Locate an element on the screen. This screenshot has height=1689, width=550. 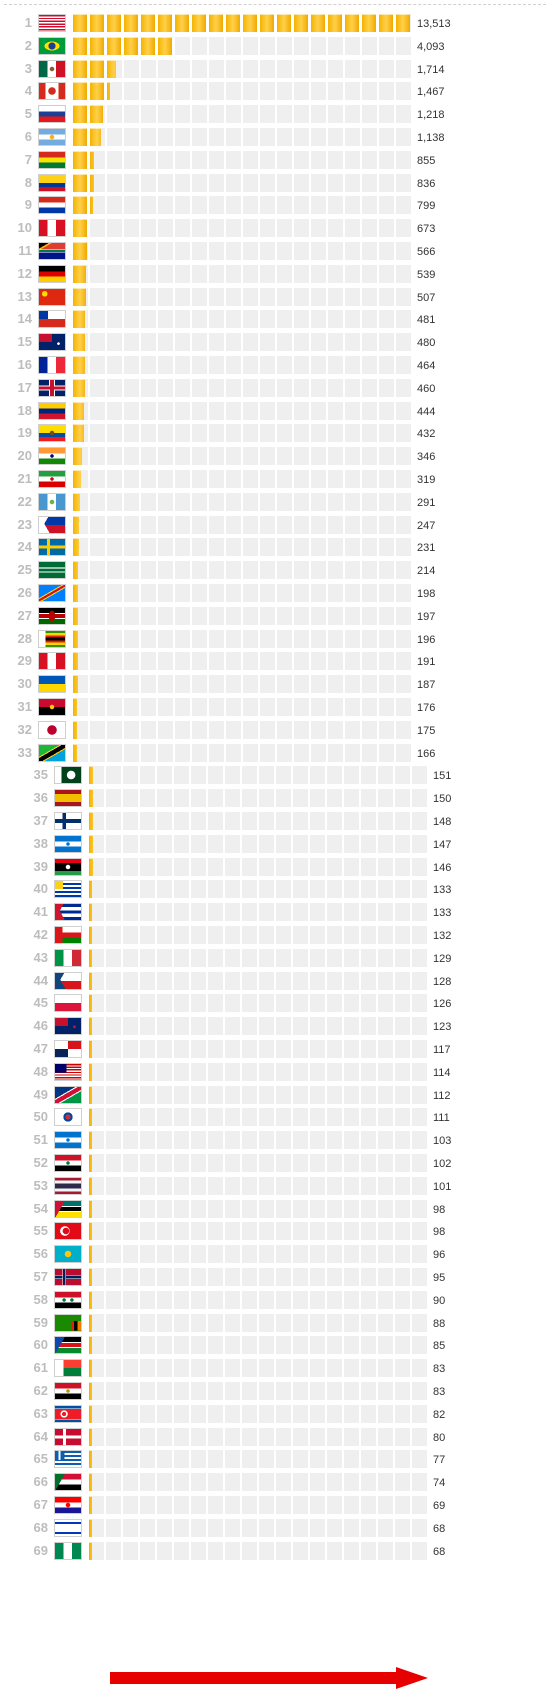
china-flag is located at coordinates (52, 296).